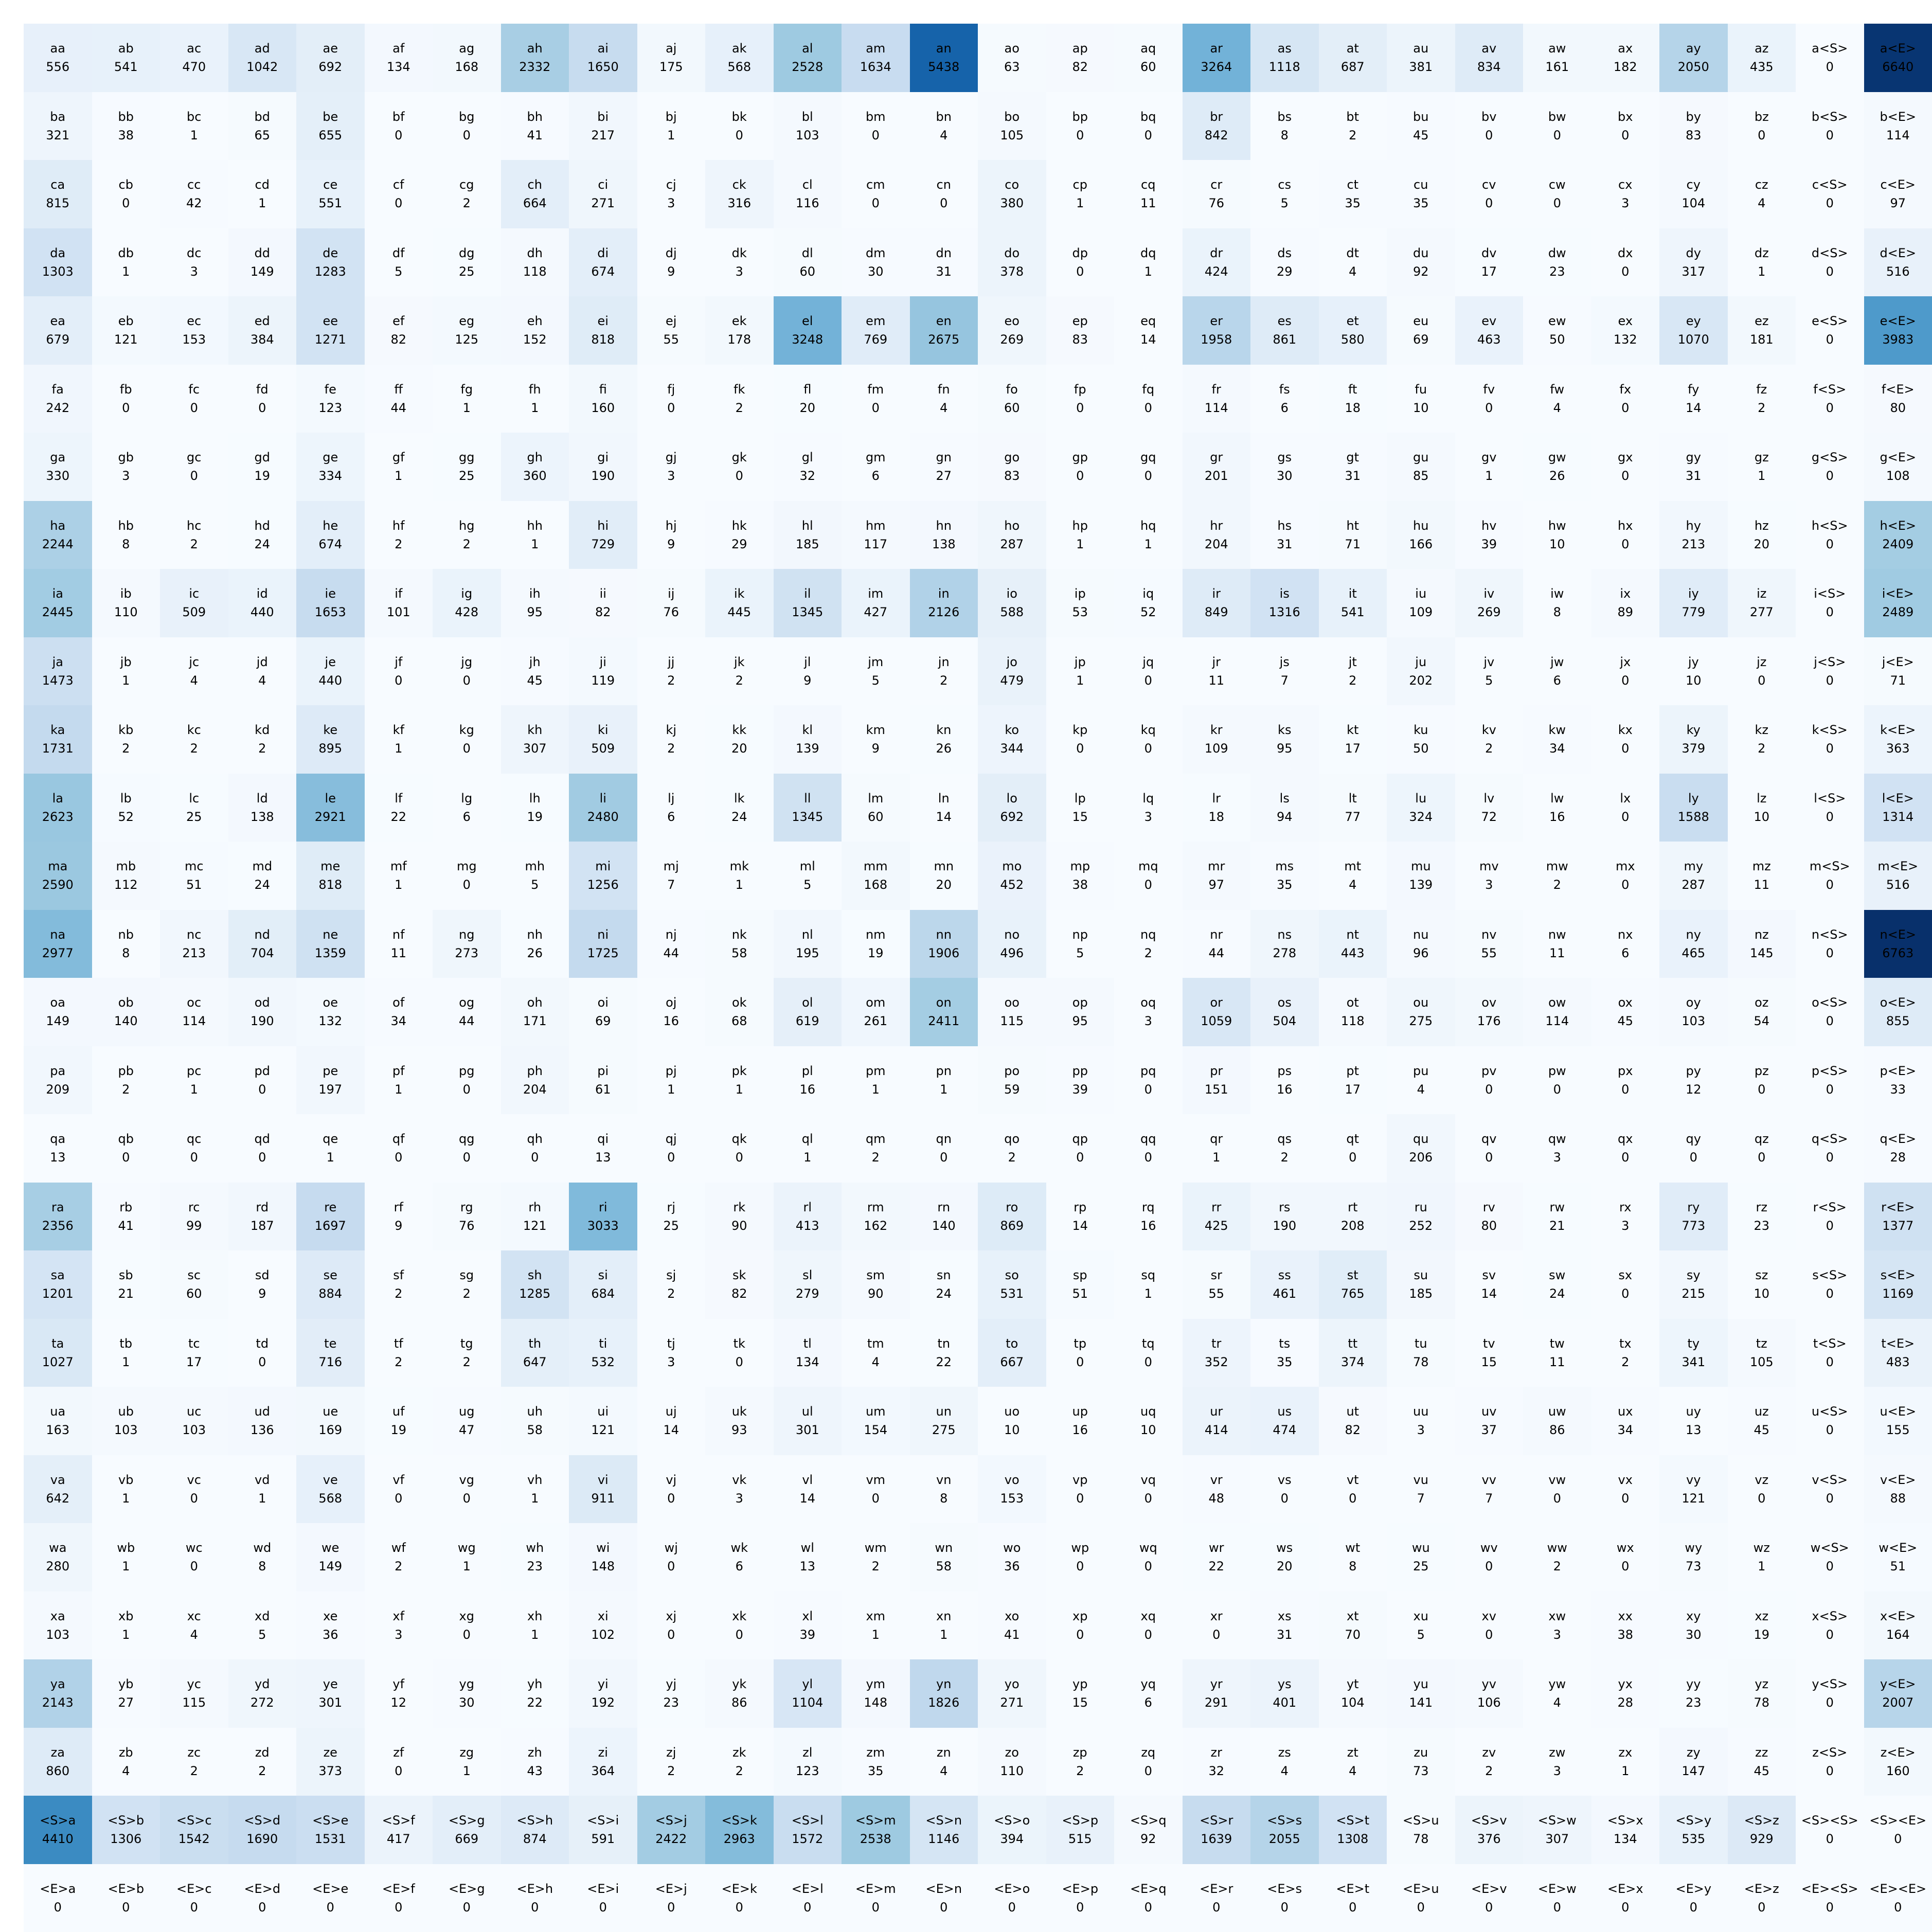 This screenshot has width=1932, height=1932. I want to click on heatmap-cell: vj 0, so click(671, 1489).